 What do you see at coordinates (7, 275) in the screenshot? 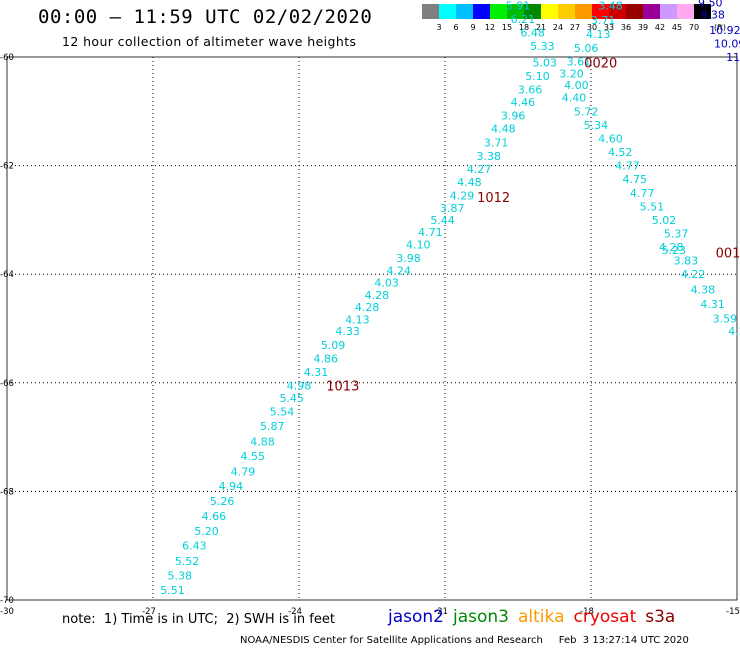
I see `y-tick-label: -64` at bounding box center [7, 275].